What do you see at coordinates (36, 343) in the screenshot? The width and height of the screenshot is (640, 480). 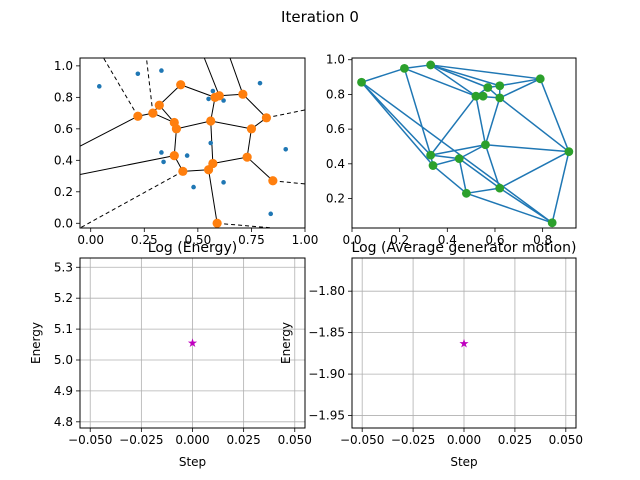 I see `y-axis-label: Energy` at bounding box center [36, 343].